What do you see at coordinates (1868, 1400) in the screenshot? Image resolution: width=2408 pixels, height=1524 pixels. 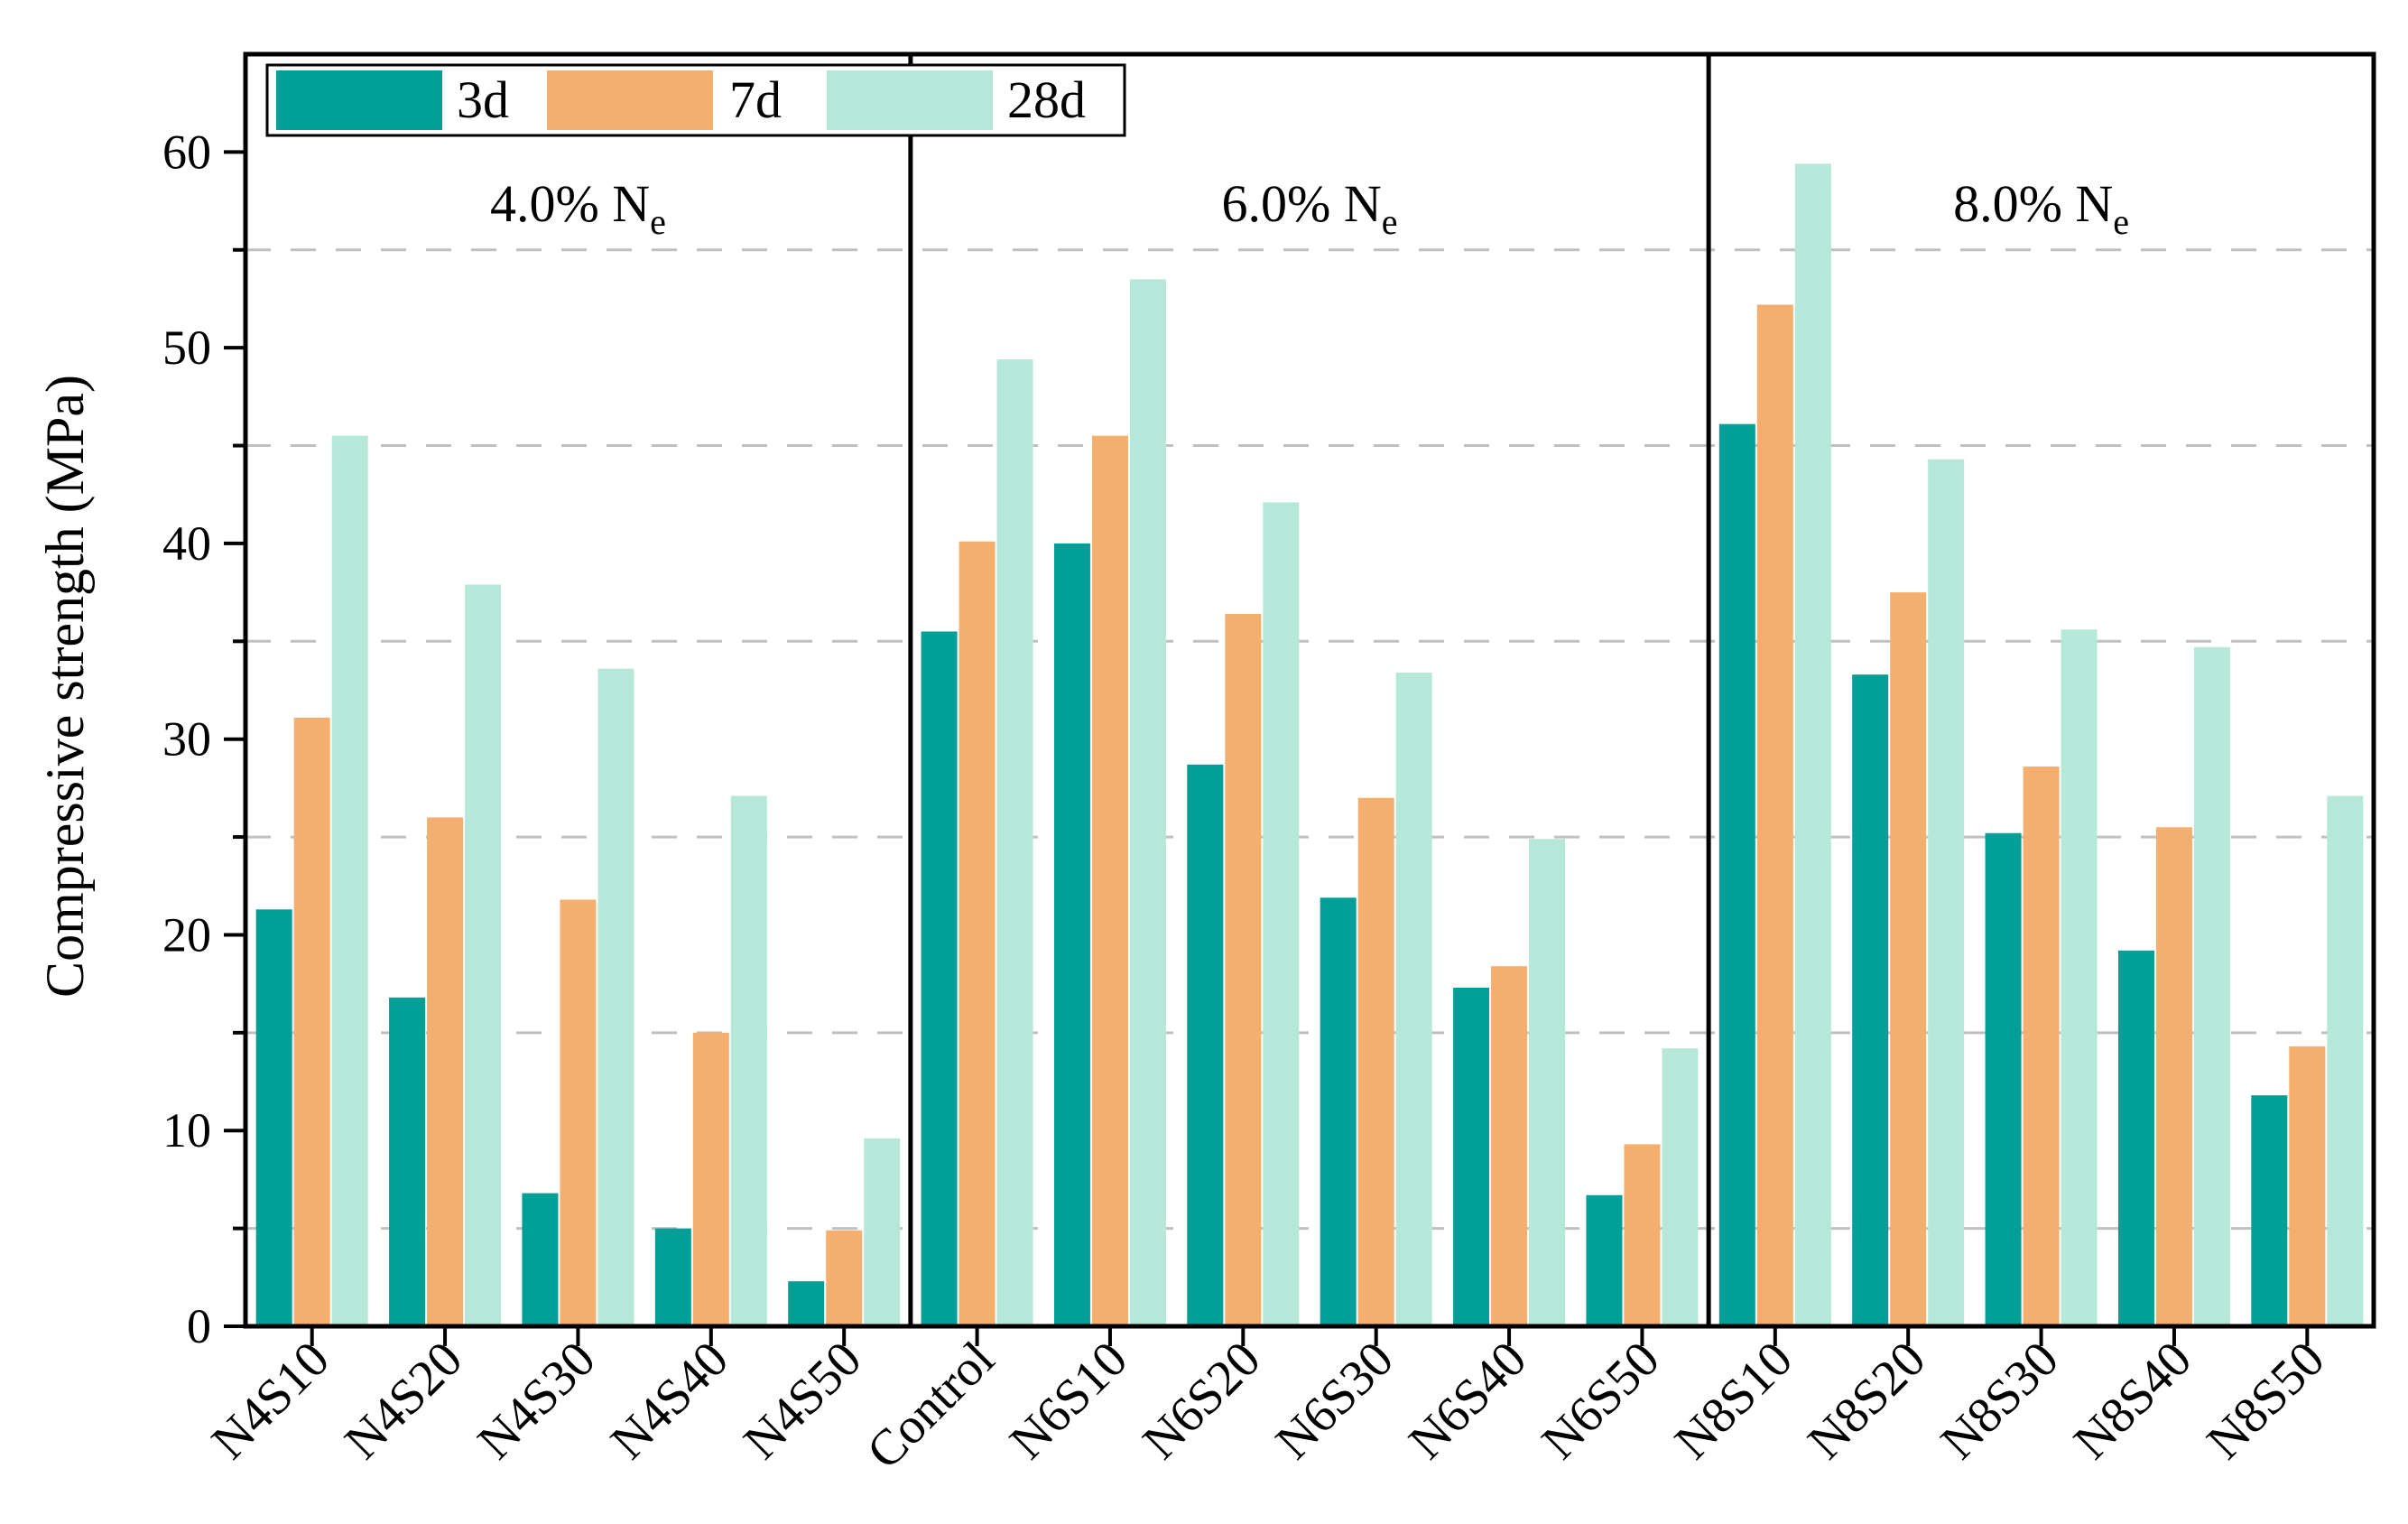 I see `x-tick-label: N8S20` at bounding box center [1868, 1400].